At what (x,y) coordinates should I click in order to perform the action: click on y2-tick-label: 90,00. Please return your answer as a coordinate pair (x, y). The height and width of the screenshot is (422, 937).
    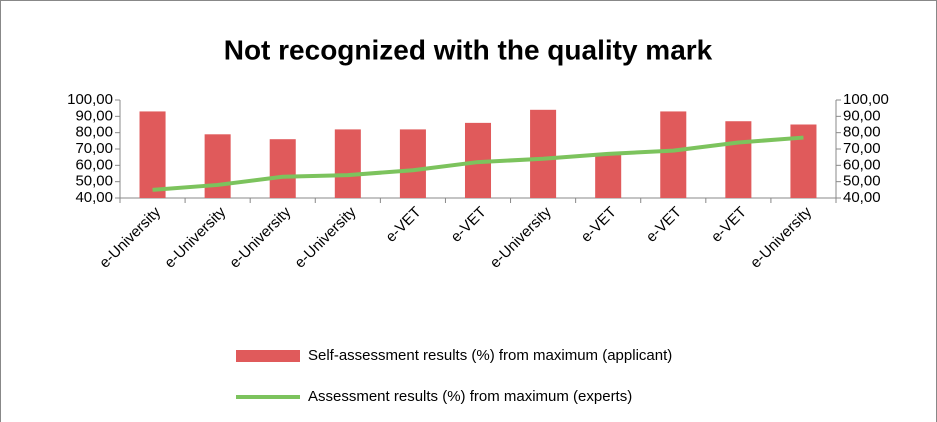
    Looking at the image, I should click on (862, 115).